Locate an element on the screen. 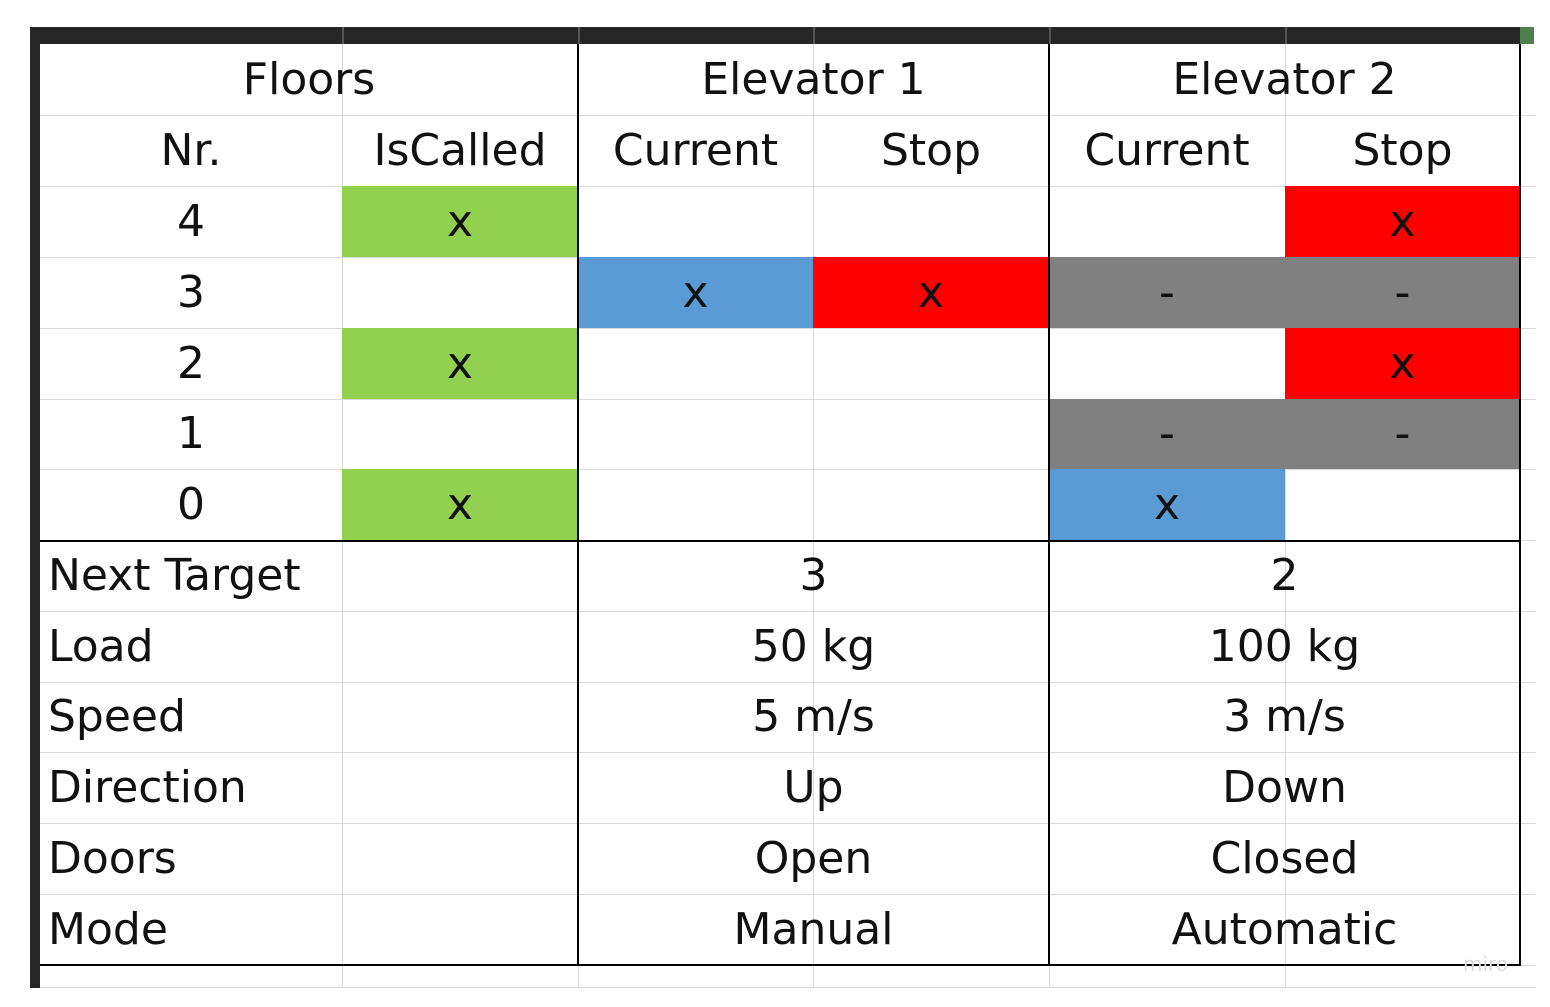  status-label-doors: Doors is located at coordinates (112, 858).